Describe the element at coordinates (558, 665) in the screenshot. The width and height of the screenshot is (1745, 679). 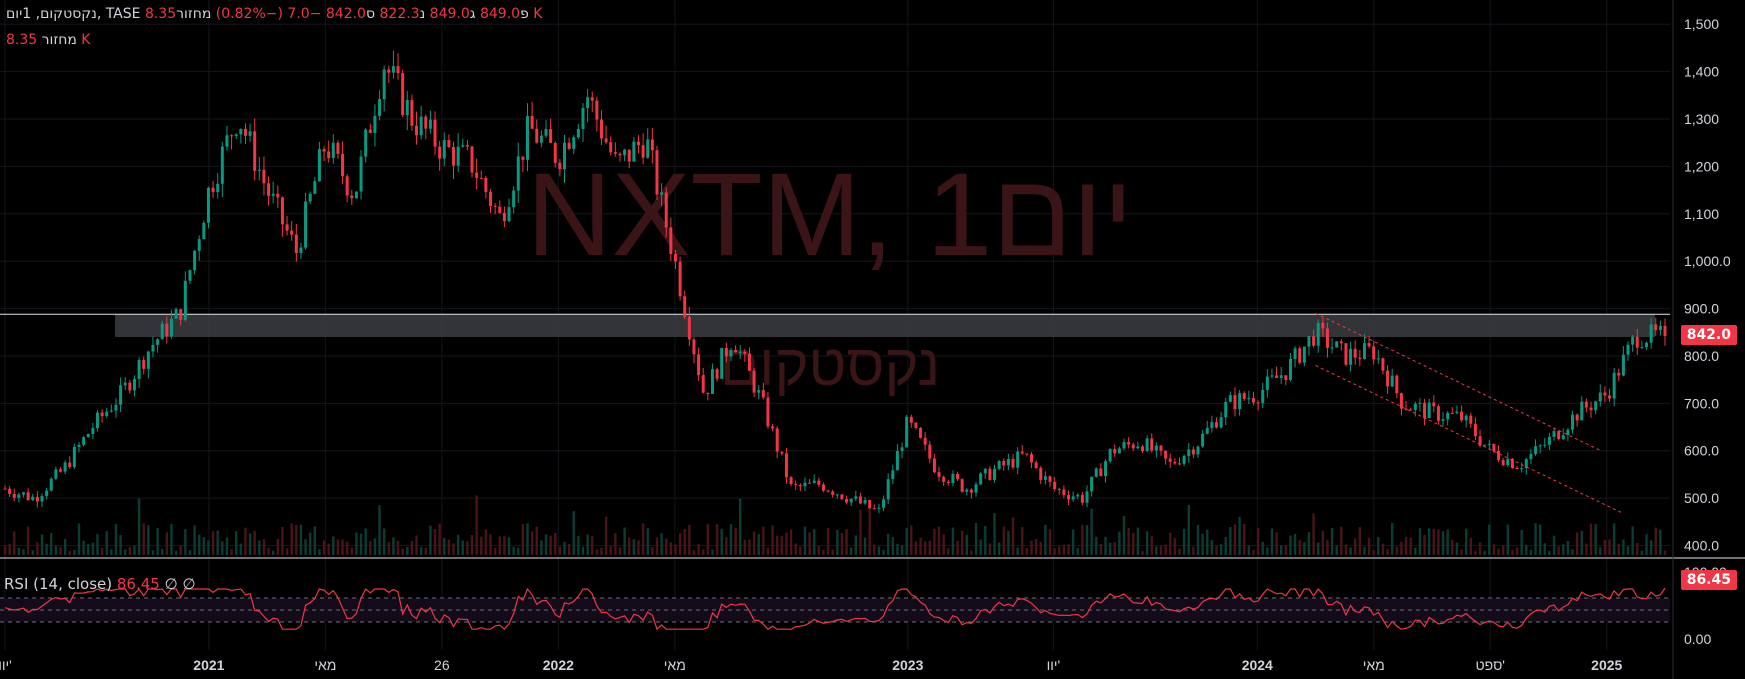
I see `x-tick-label: 2022` at that location.